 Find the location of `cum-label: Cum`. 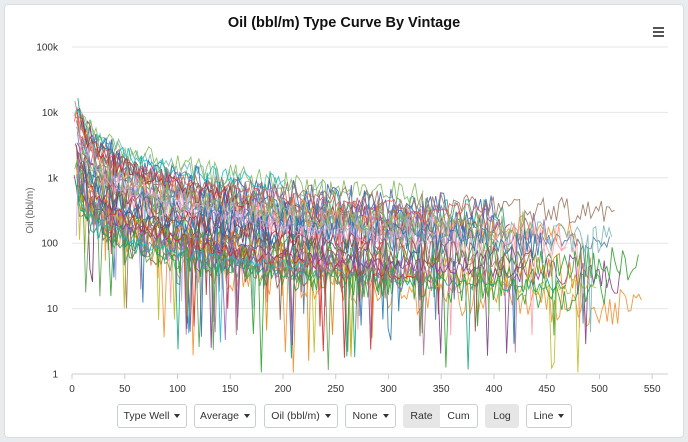

cum-label: Cum is located at coordinates (458, 416).